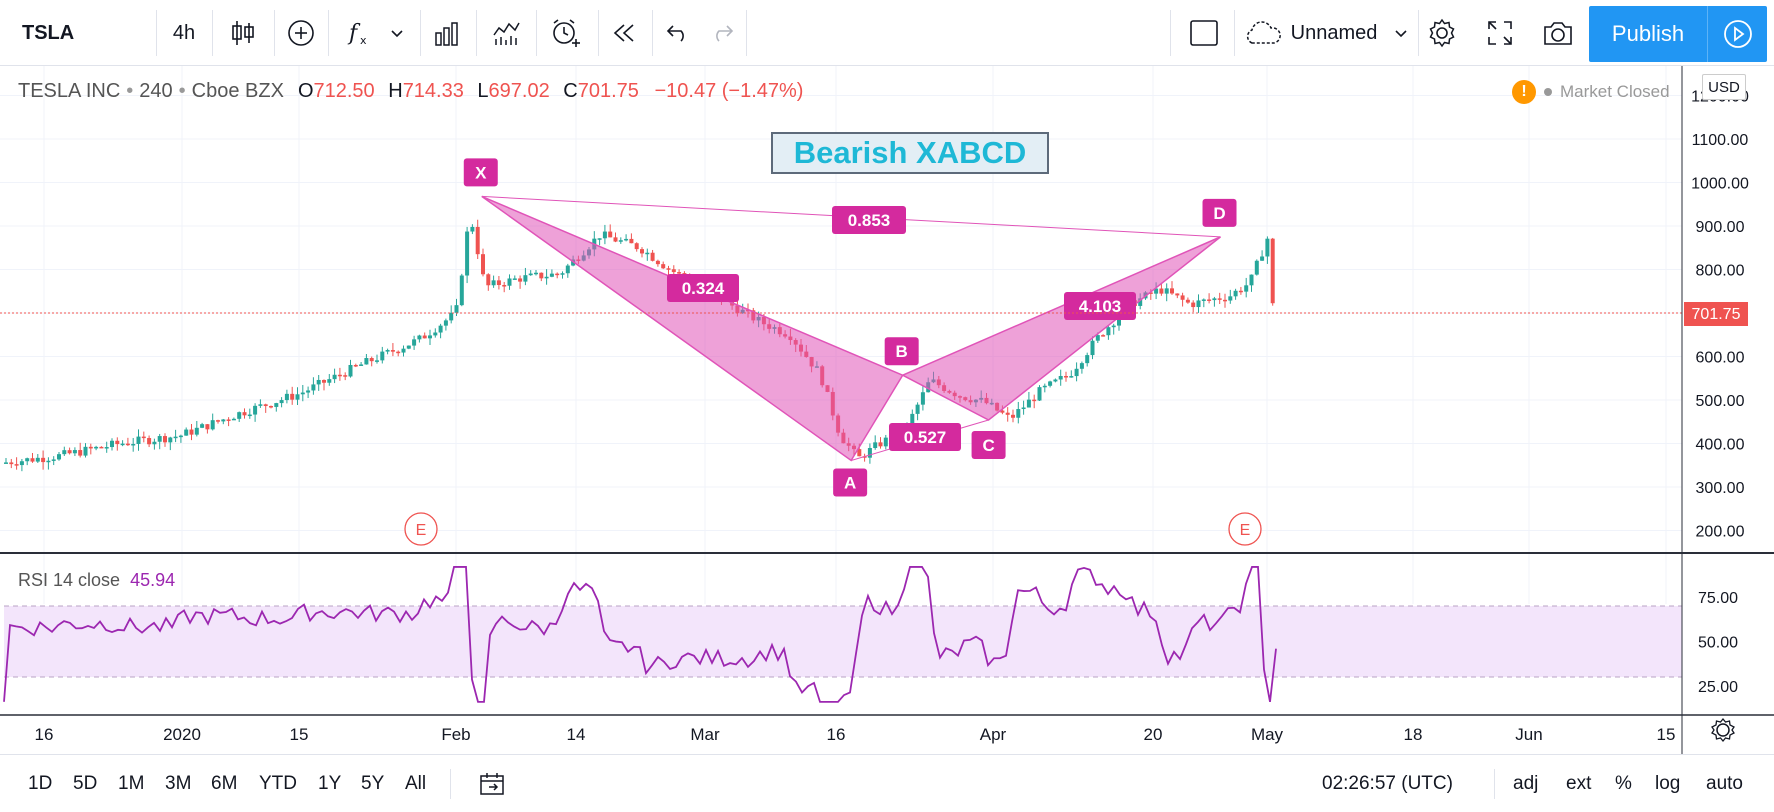 This screenshot has height=812, width=1774. I want to click on ratio-bcd-label: 4.103, so click(1100, 306).